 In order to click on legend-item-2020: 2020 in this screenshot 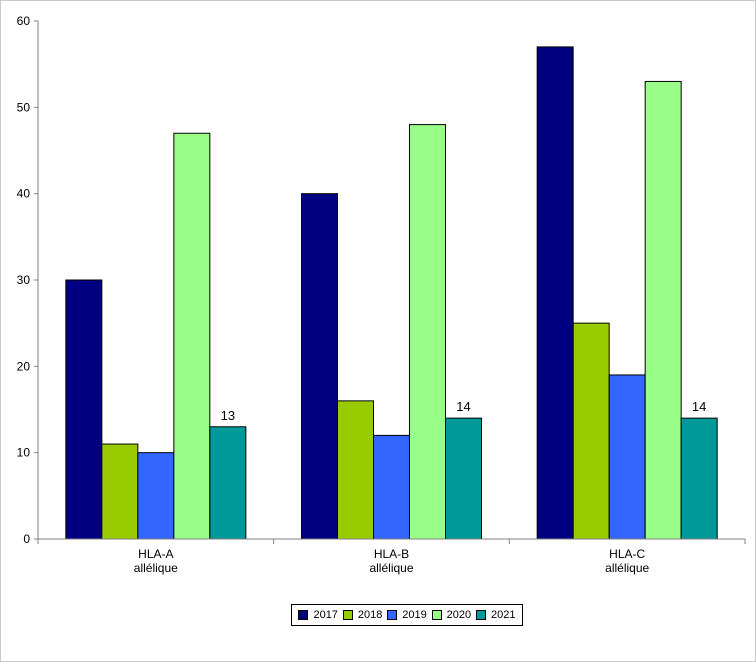, I will do `click(451, 615)`.